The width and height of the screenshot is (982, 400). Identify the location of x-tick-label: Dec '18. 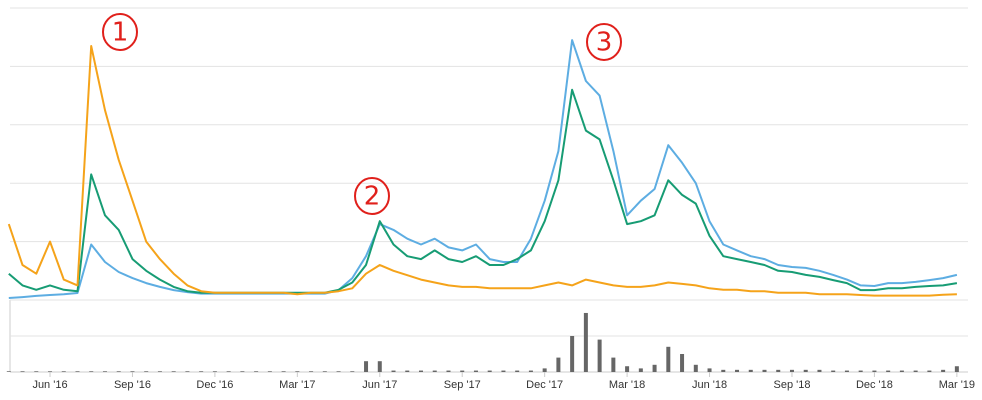
(874, 385).